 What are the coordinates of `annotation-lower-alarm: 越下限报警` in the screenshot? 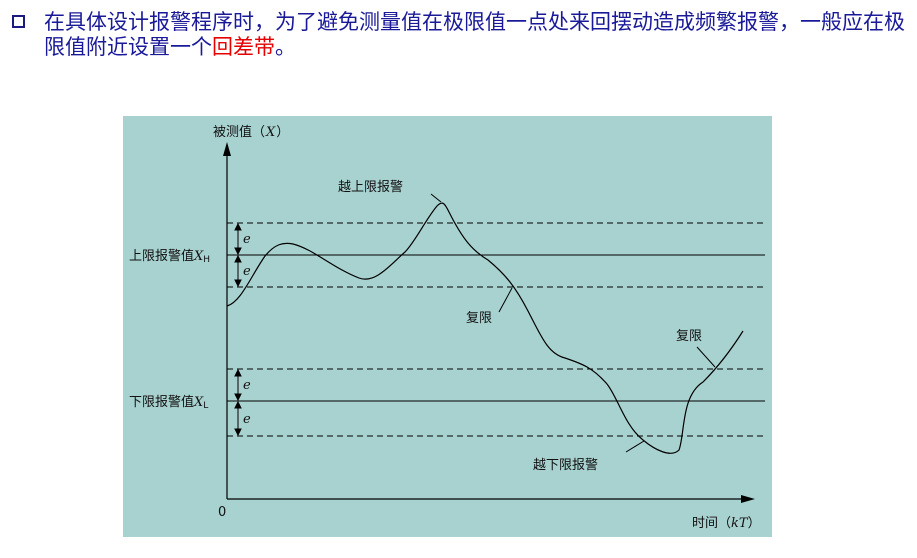 It's located at (565, 465).